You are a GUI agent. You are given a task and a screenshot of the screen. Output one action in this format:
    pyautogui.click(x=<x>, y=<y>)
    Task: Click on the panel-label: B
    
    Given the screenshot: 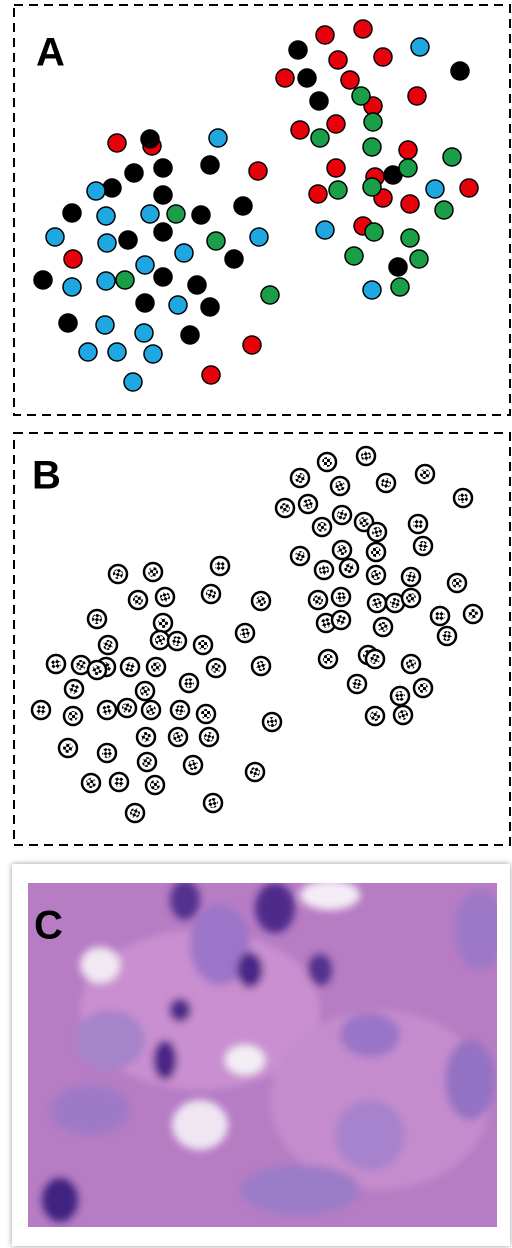 What is the action you would take?
    pyautogui.click(x=46, y=476)
    